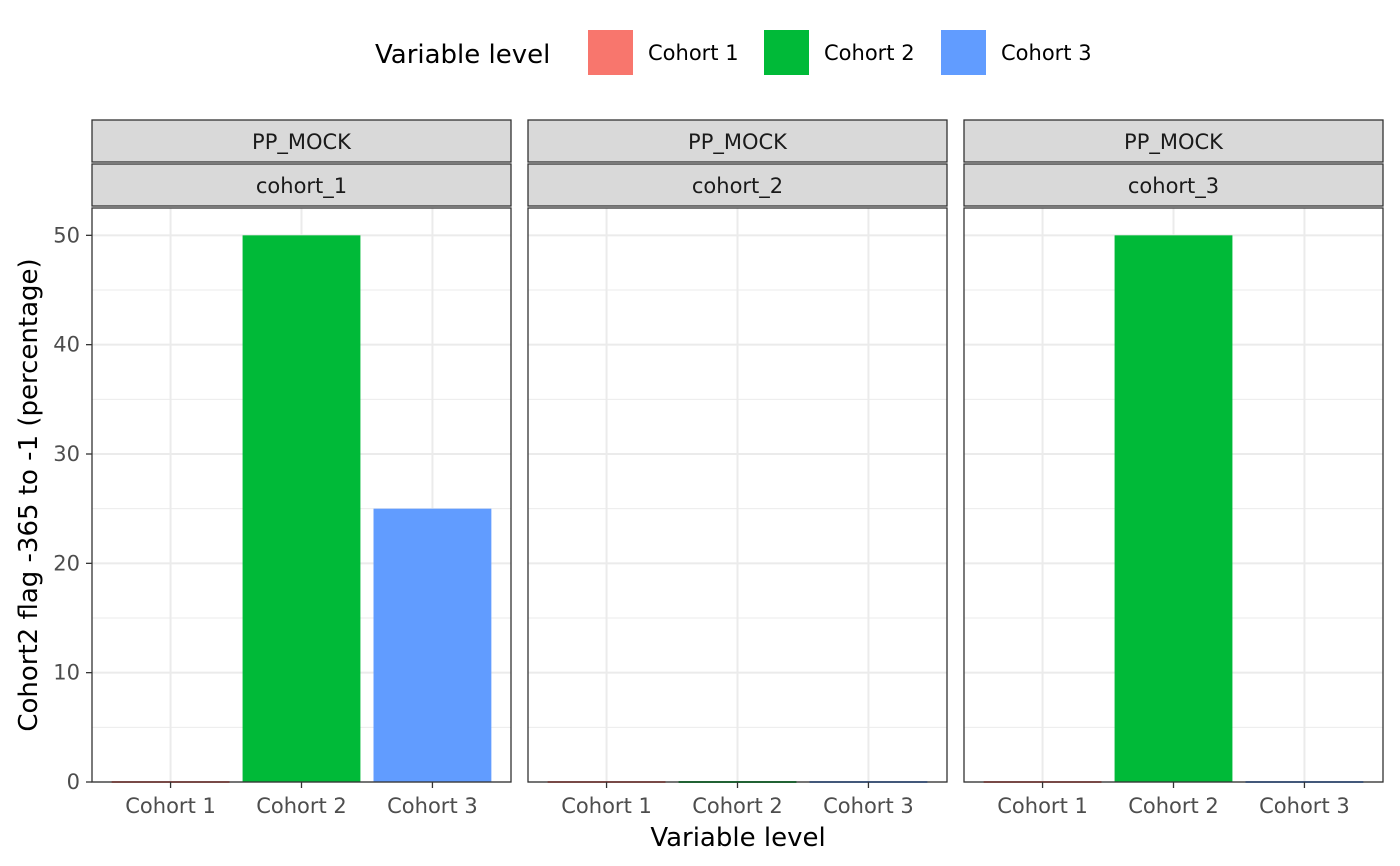 The width and height of the screenshot is (1400, 866). Describe the element at coordinates (462, 55) in the screenshot. I see `legend-title: Variable level` at that location.